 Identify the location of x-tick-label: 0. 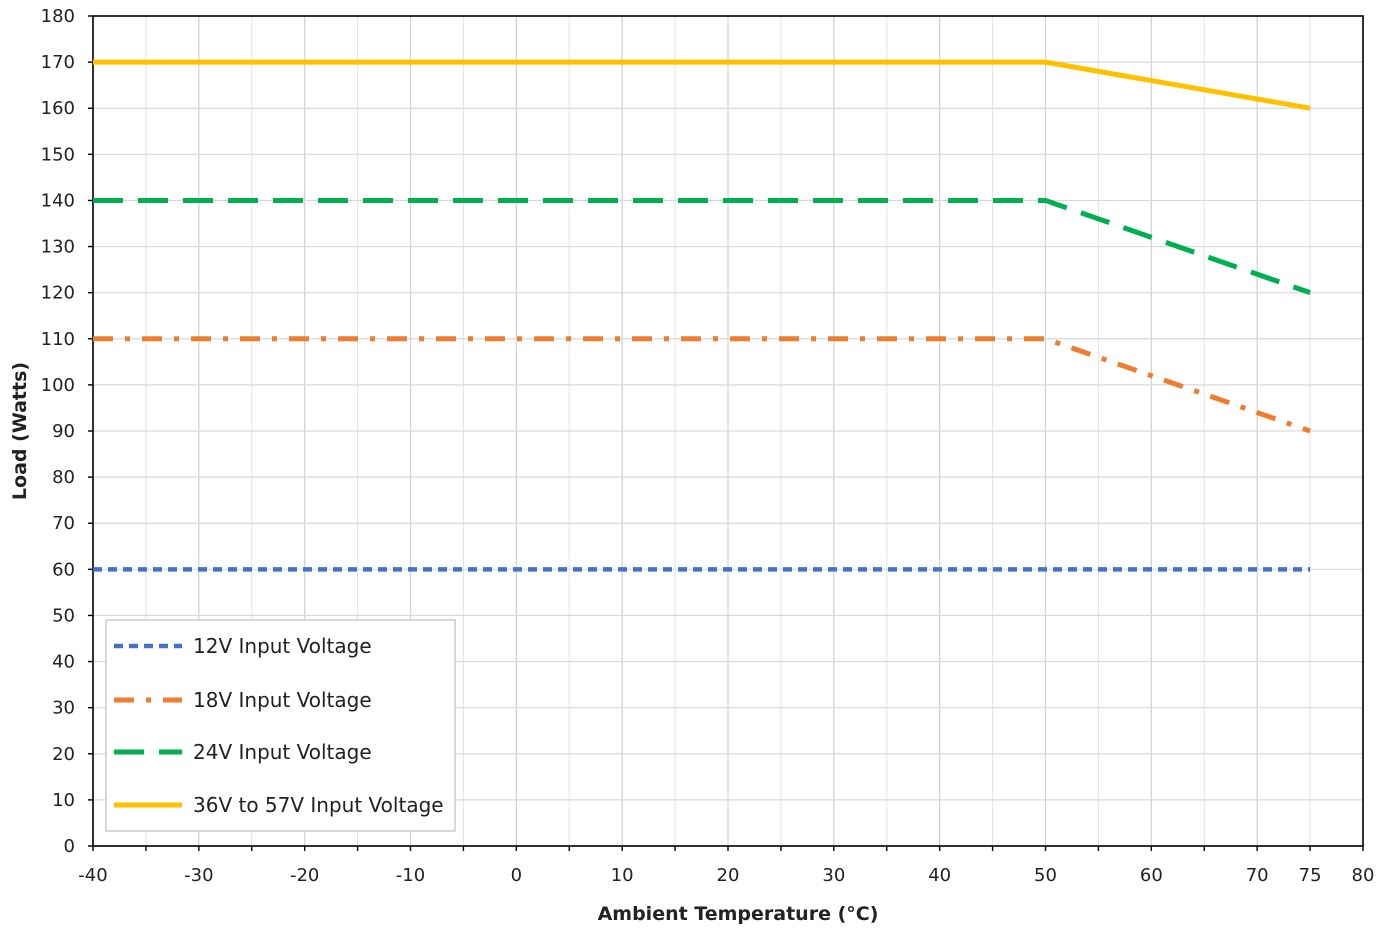
(516, 875).